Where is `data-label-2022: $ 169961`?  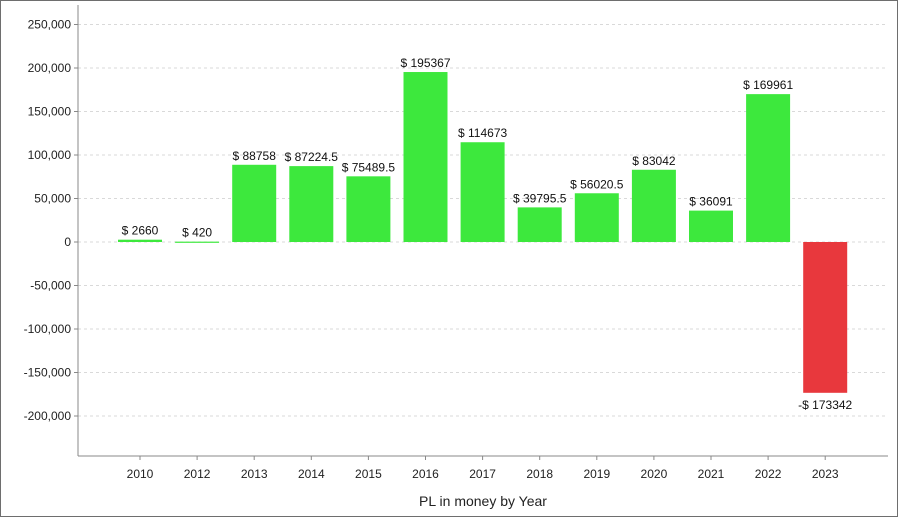
data-label-2022: $ 169961 is located at coordinates (768, 85).